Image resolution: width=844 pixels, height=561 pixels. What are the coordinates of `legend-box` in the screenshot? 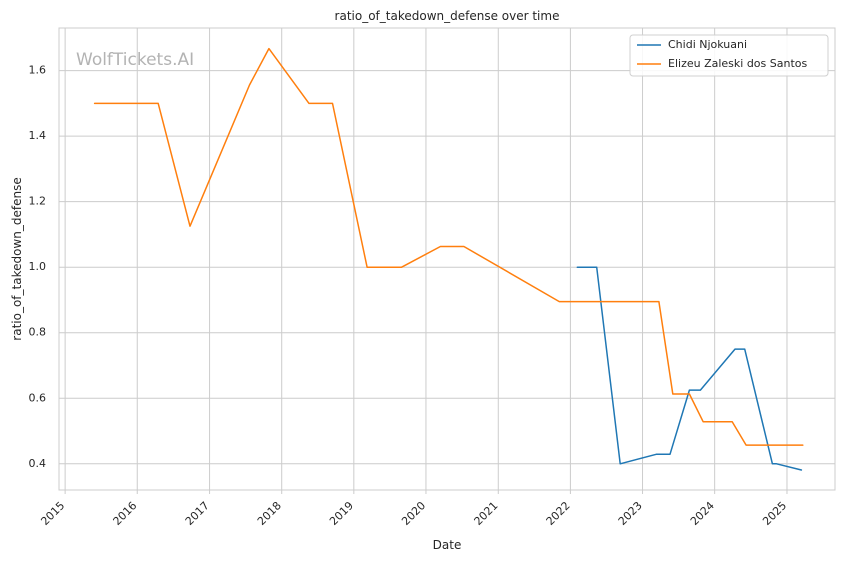 It's located at (729, 55).